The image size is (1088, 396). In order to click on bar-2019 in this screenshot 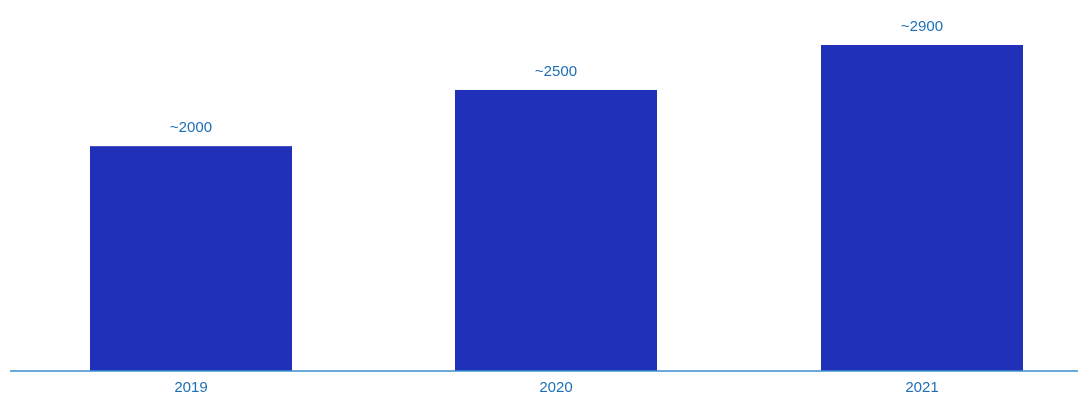, I will do `click(191, 258)`.